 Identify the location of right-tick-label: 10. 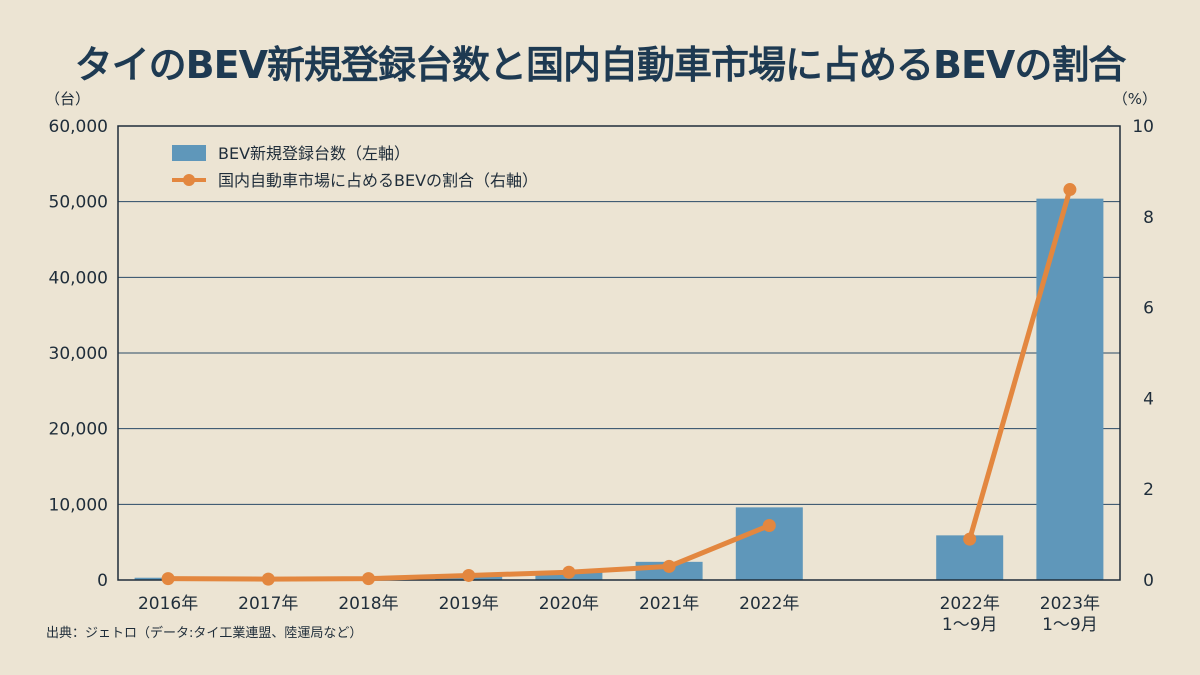
(1143, 127).